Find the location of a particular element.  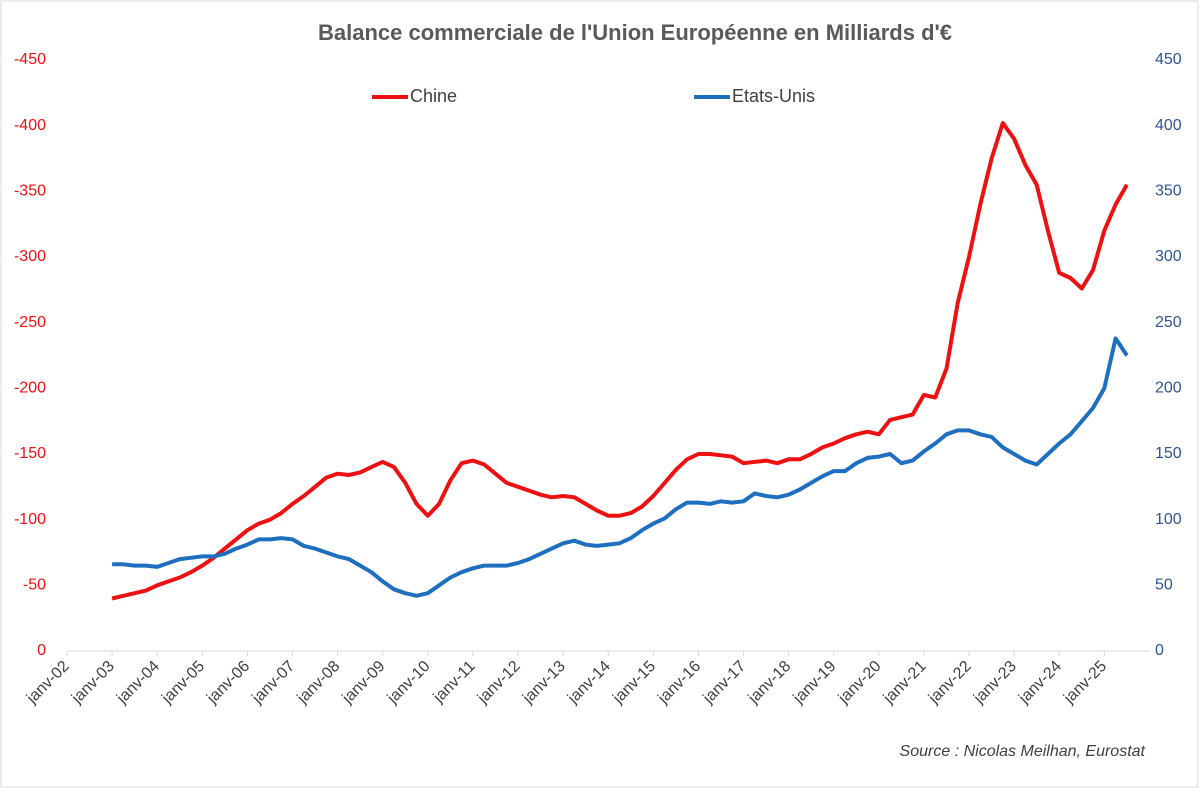

y2-tick-label: 50 is located at coordinates (1164, 585).